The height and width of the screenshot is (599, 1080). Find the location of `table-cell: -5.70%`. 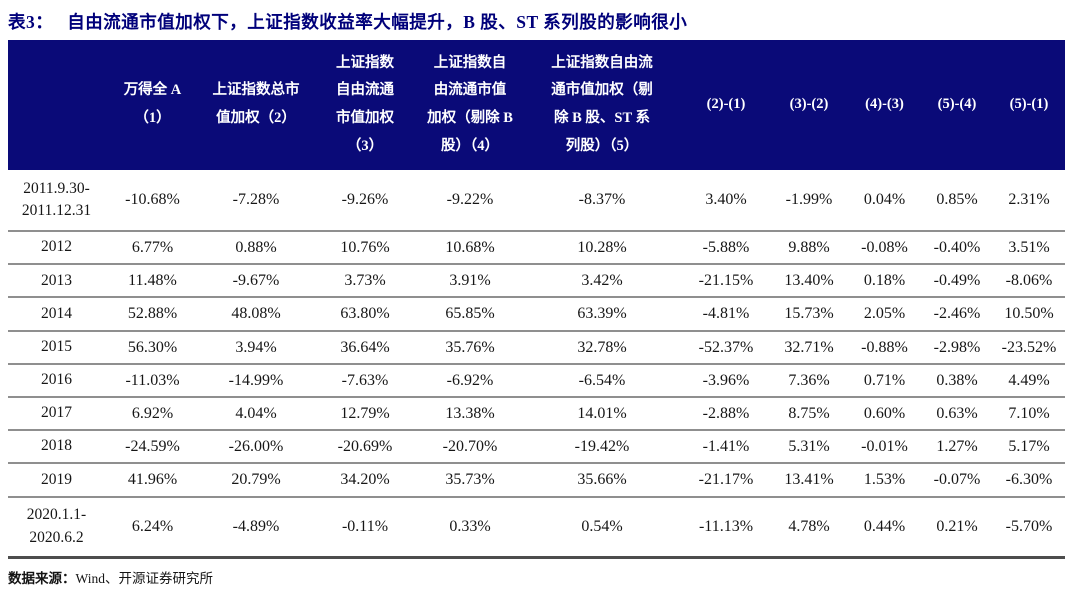

table-cell: -5.70% is located at coordinates (1029, 527).